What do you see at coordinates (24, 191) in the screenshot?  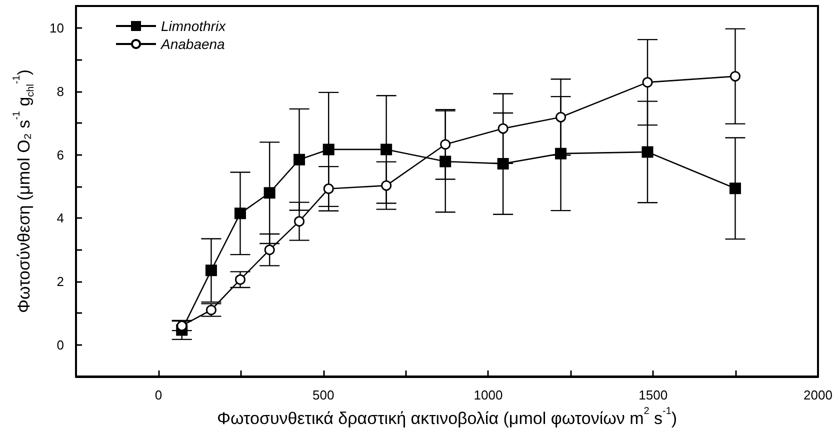 I see `y-axis-title: Φωτοσύνθεση (μmol O₂ s-1 gchl-1)` at bounding box center [24, 191].